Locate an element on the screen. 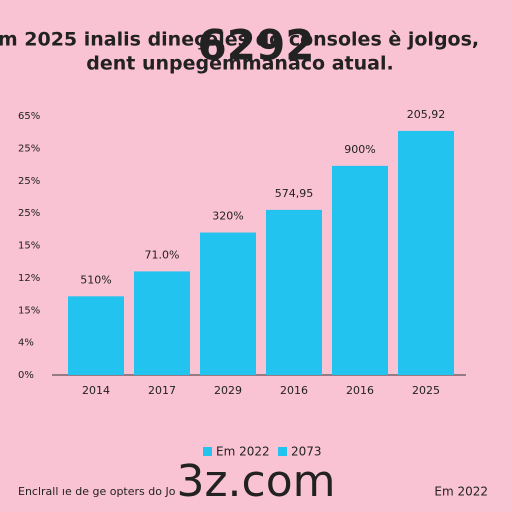 Image resolution: width=512 pixels, height=512 pixels. footer-left: Enclrall ıe de ge opters do Jo is located at coordinates (97, 491).